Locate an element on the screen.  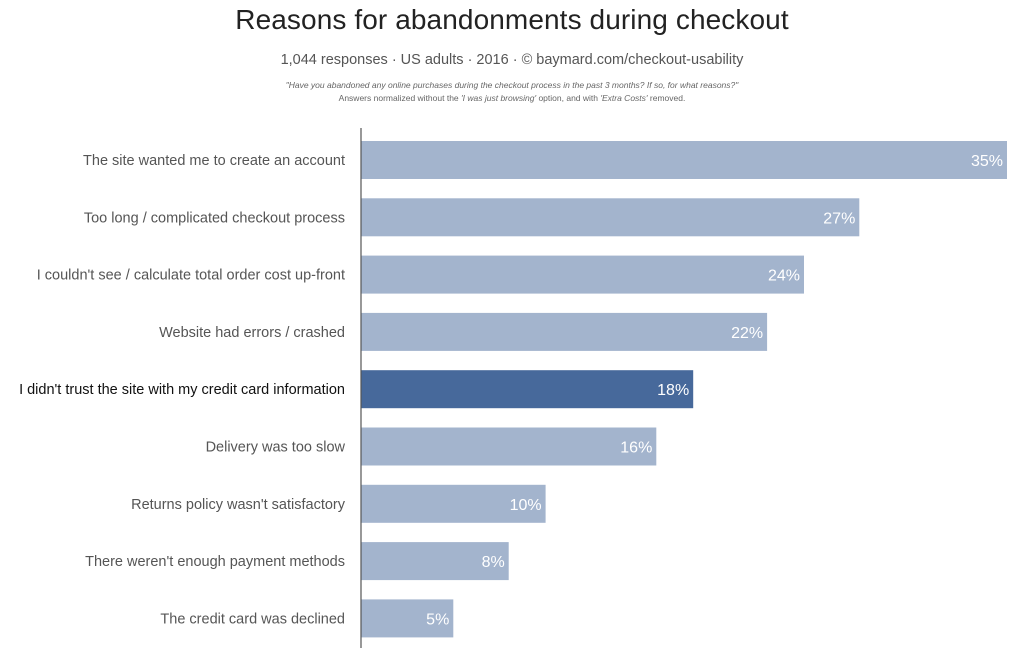
value-label: 24% is located at coordinates (784, 276).